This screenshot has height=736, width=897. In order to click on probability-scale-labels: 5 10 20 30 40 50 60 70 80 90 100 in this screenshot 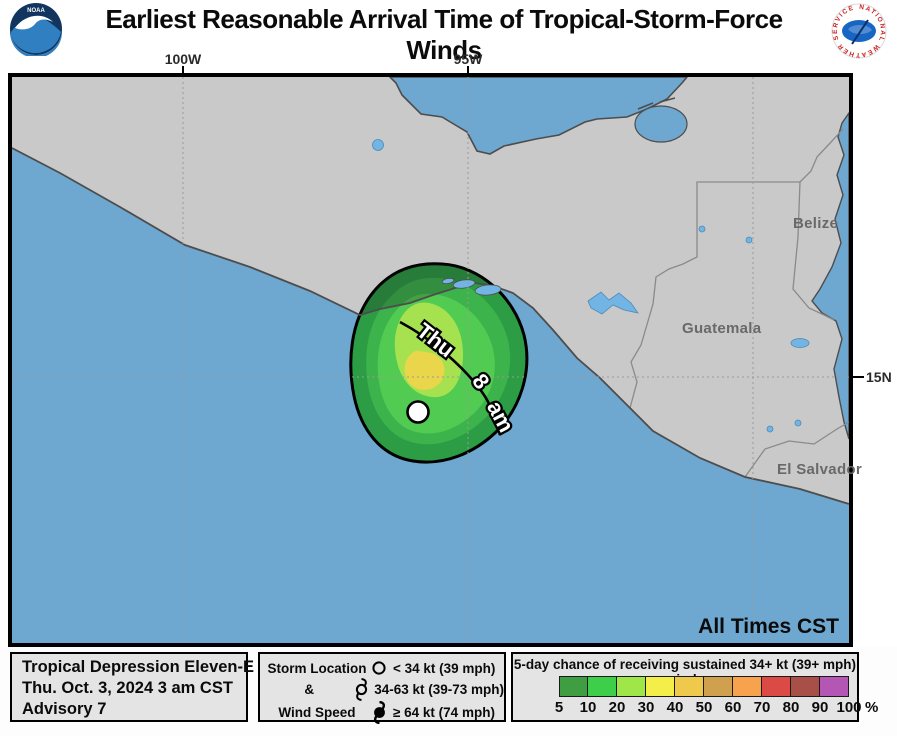, I will do `click(704, 707)`.